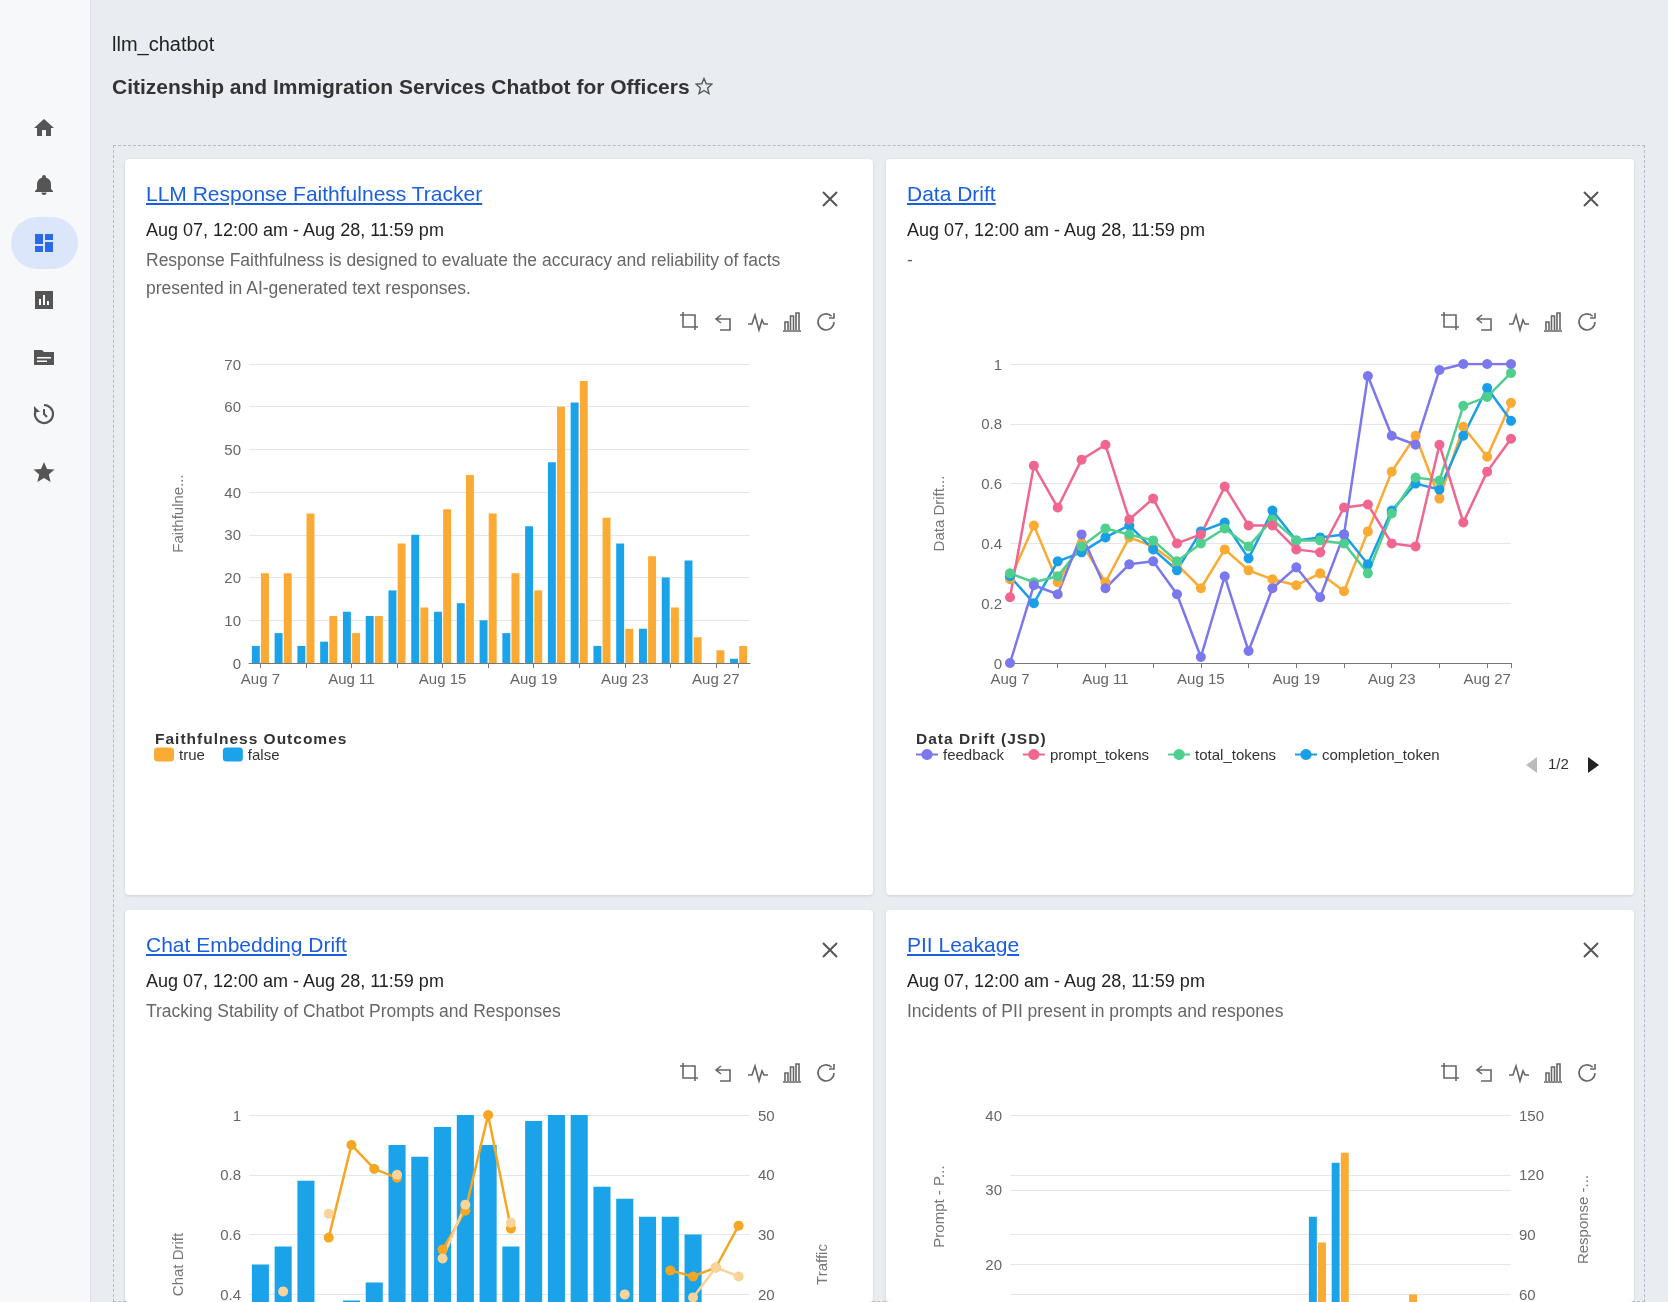 The image size is (1668, 1302). What do you see at coordinates (295, 981) in the screenshot?
I see `chart-subtitle: Aug 07, 12:00 am - Aug 28, 11:59 pm` at bounding box center [295, 981].